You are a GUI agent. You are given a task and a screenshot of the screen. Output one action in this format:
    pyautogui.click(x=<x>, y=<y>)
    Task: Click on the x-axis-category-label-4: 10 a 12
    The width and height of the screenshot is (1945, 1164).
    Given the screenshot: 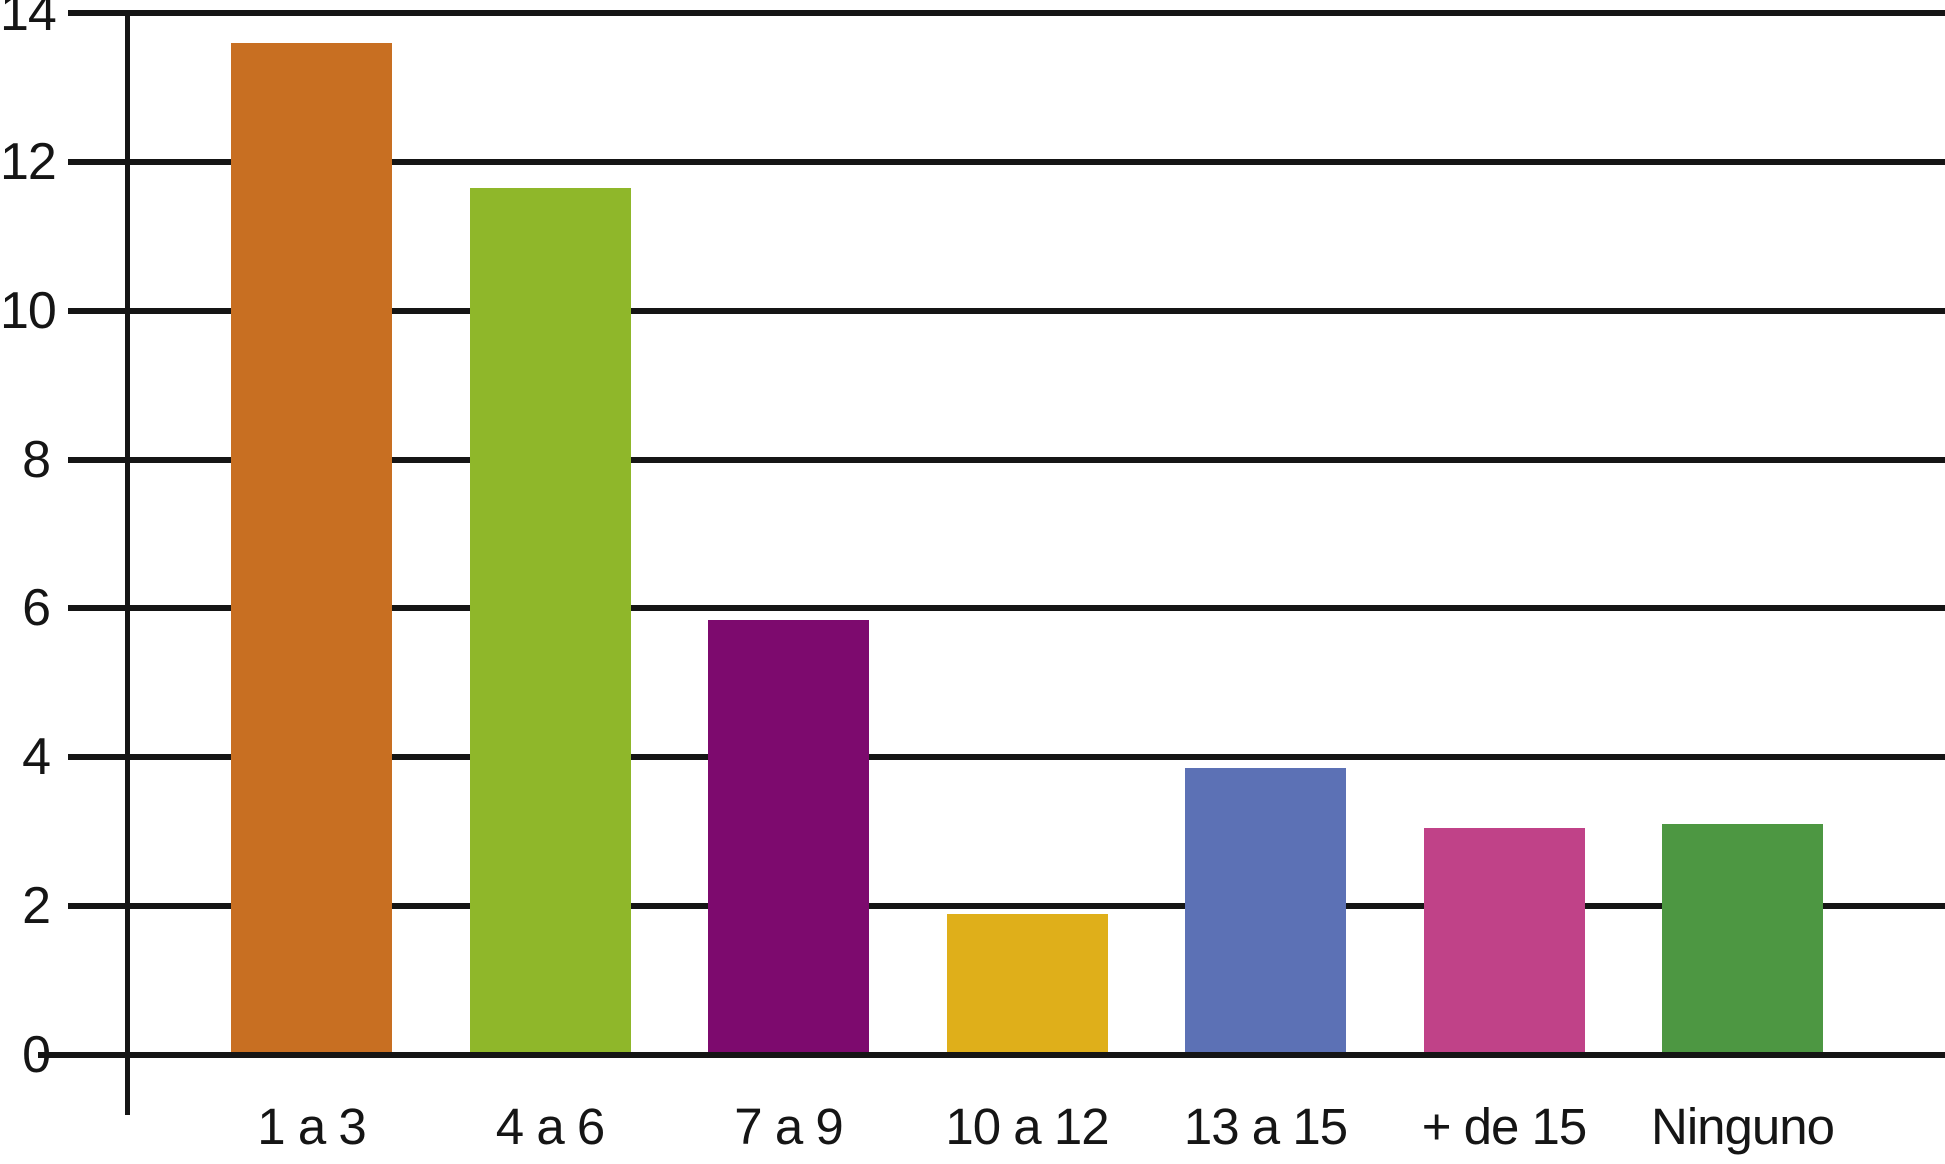 What is the action you would take?
    pyautogui.click(x=1027, y=1126)
    